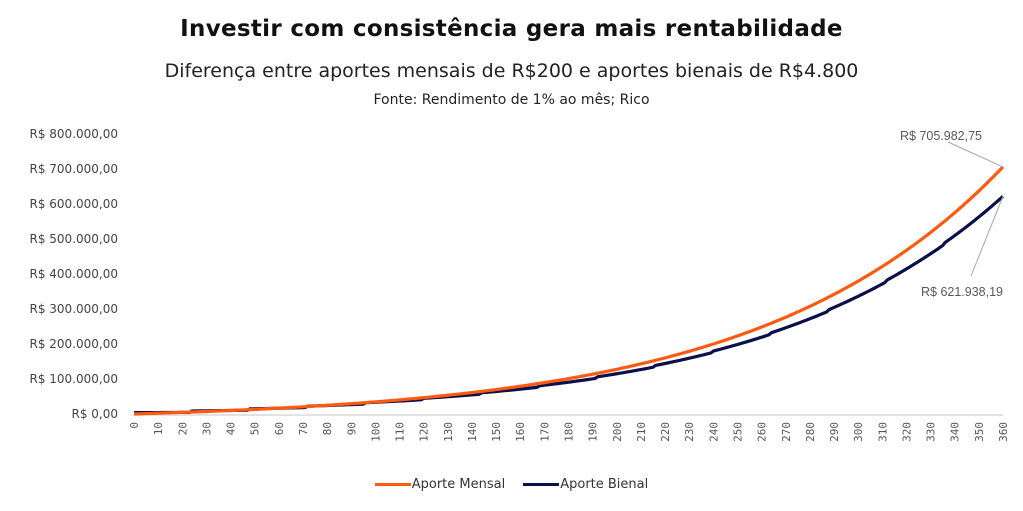 The height and width of the screenshot is (511, 1023). What do you see at coordinates (392, 484) in the screenshot?
I see `legend-swatch-aporte-mensal` at bounding box center [392, 484].